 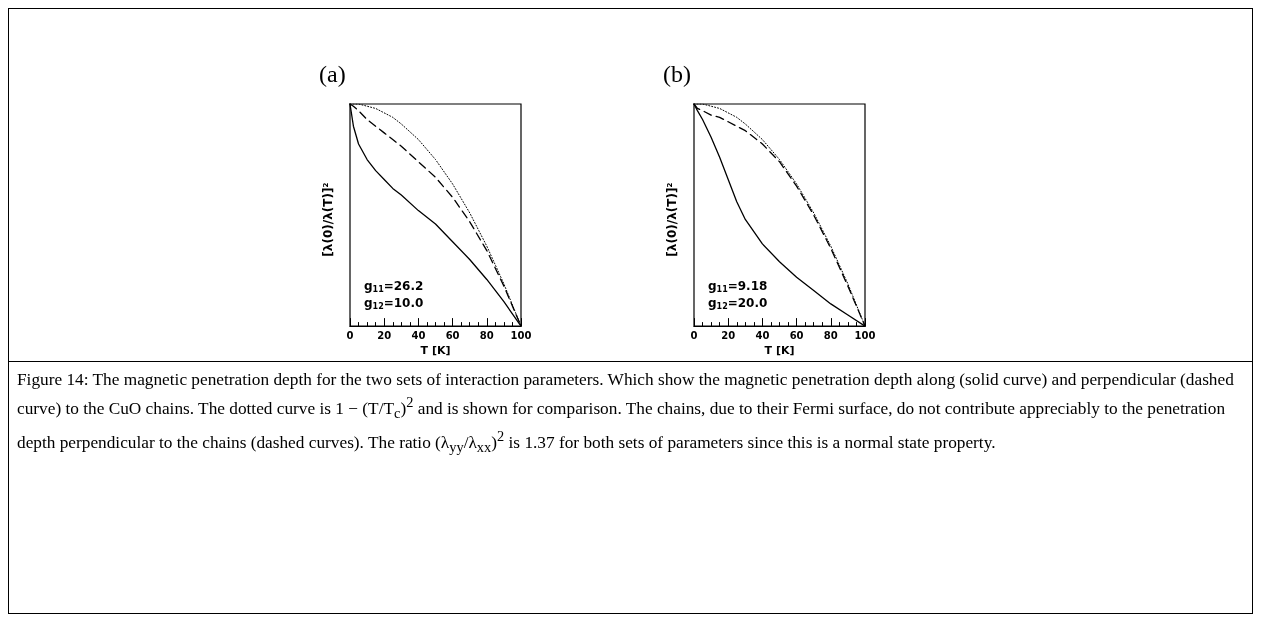 What do you see at coordinates (677, 74) in the screenshot?
I see `chart-title: (b)` at bounding box center [677, 74].